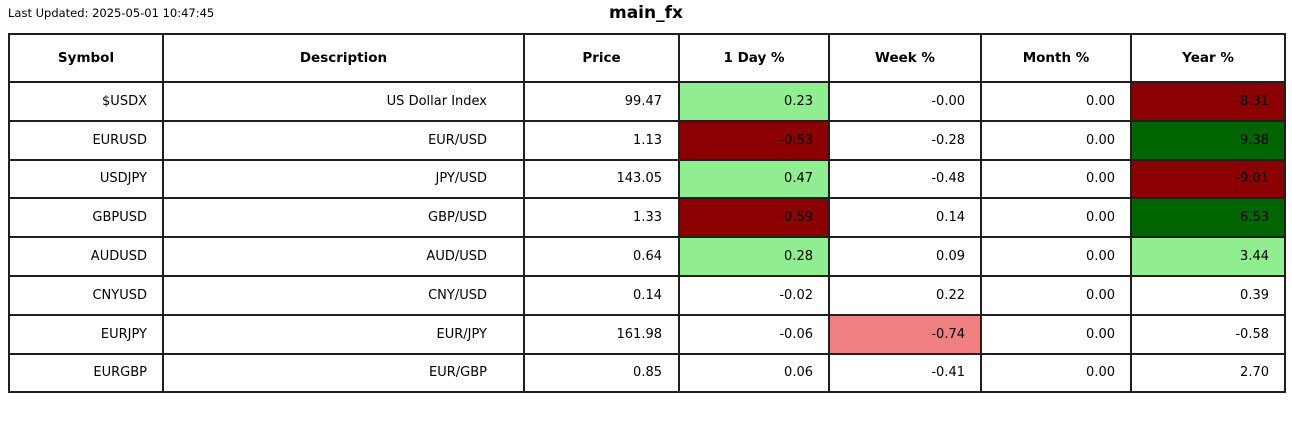 Image resolution: width=1292 pixels, height=437 pixels. I want to click on day-pct-cell: -0.59, so click(754, 218).